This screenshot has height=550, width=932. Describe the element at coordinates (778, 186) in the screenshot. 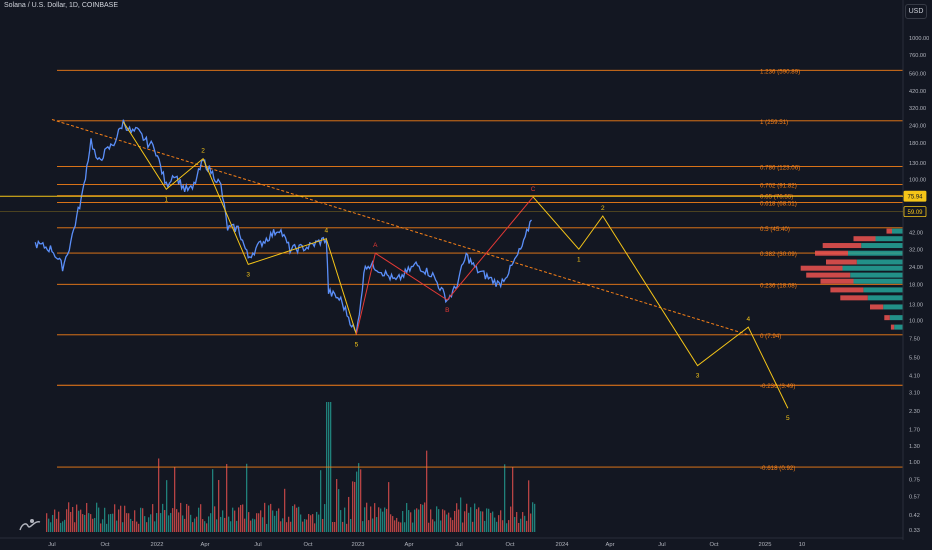

I see `fib-level-label: 0.702 (91.82)` at that location.